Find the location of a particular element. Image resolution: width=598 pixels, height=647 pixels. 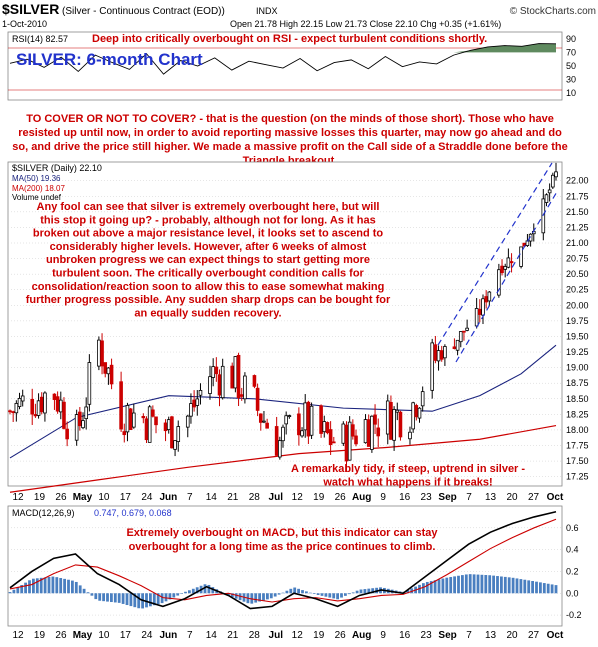

rsi-tick-label: 70 is located at coordinates (571, 52).